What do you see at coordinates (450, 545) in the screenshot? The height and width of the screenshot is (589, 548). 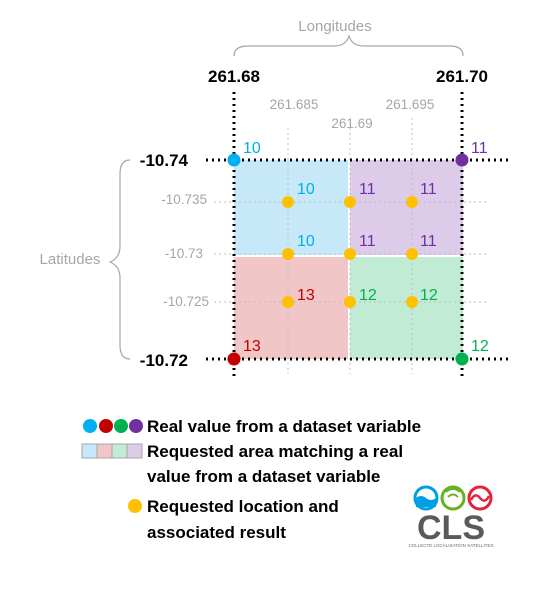 I see `cls-logo-tagline: COLLECTE LOCALISATION SATELLITES` at bounding box center [450, 545].